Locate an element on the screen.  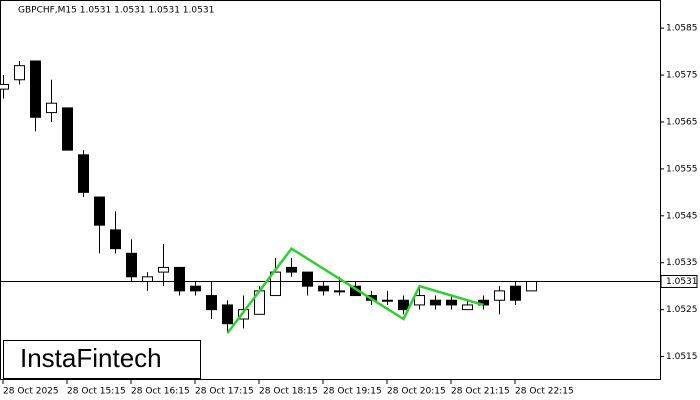
y-tick-label: 1.0555 is located at coordinates (682, 169).